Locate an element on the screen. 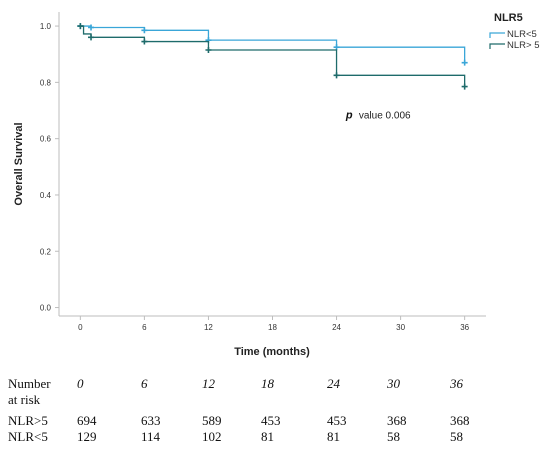  risk-count: 114 is located at coordinates (151, 436).